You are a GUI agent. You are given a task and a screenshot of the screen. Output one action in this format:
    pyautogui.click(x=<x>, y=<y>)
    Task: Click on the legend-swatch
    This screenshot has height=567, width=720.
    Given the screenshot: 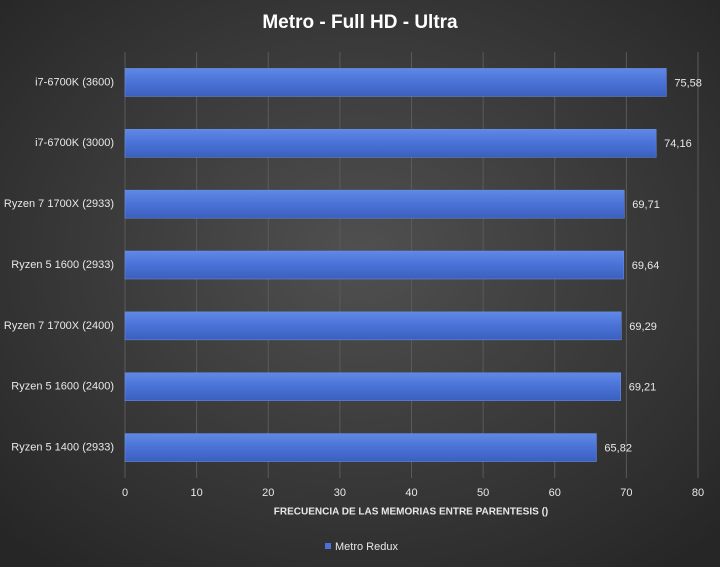 What is the action you would take?
    pyautogui.click(x=328, y=546)
    